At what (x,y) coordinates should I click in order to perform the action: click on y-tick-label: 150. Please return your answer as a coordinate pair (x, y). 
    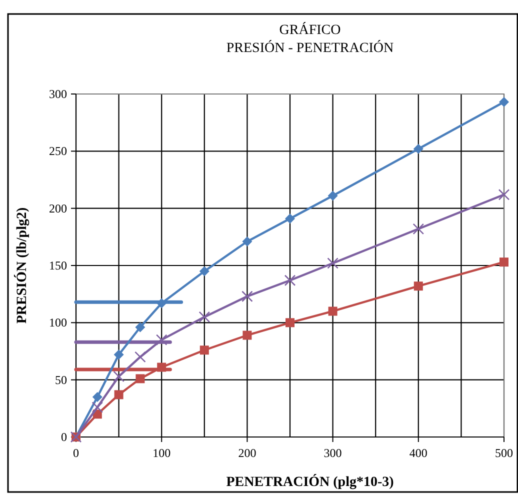
    Looking at the image, I should click on (58, 265).